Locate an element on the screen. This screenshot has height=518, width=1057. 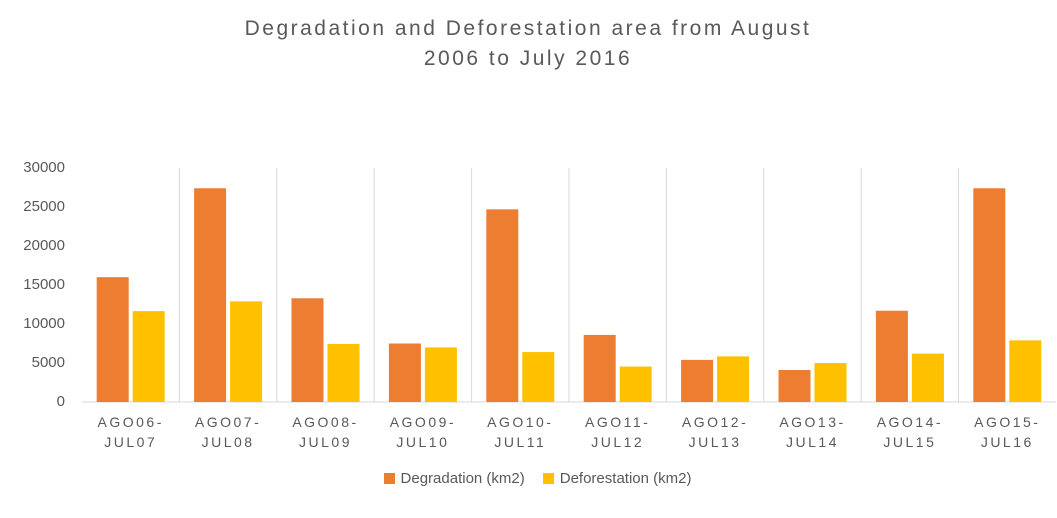
x-tick-label: AGO10-JUL11 is located at coordinates (520, 432).